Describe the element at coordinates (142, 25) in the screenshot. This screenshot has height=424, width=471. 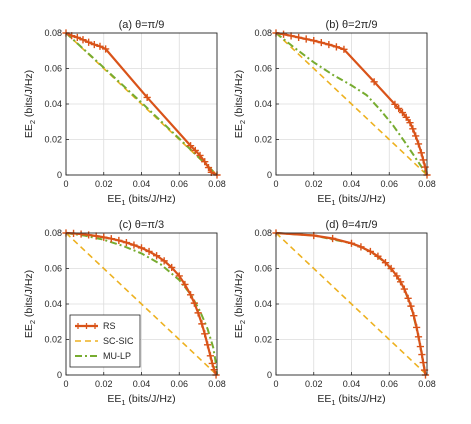
I see `panel-title: (a) θ=π/9` at that location.